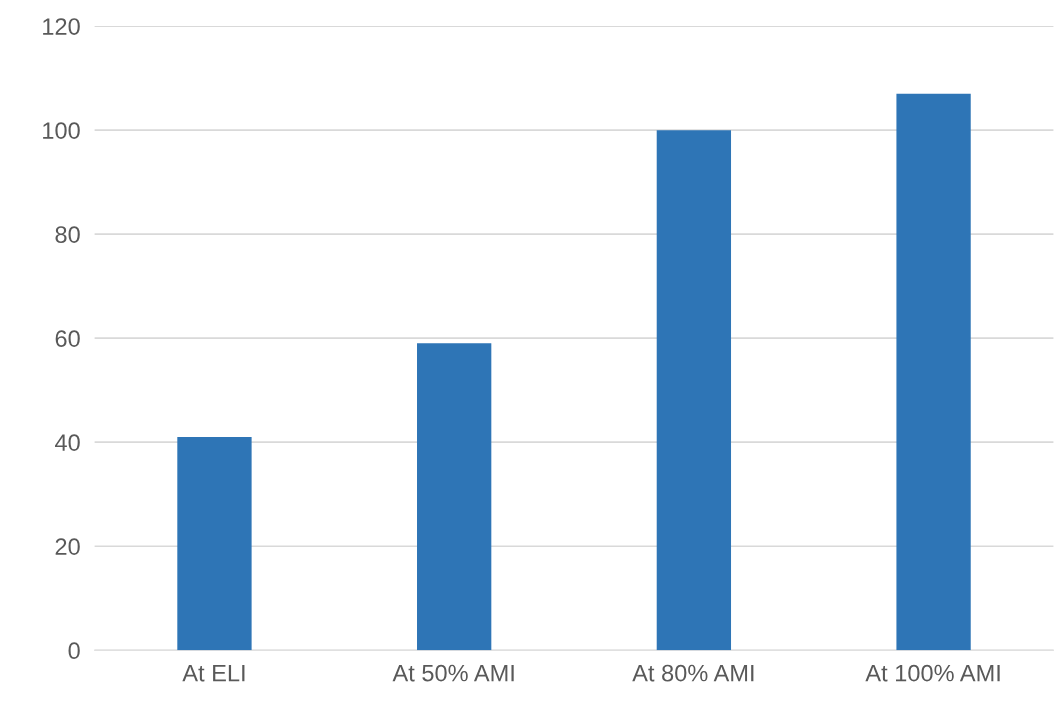 The height and width of the screenshot is (706, 1063). What do you see at coordinates (74, 651) in the screenshot?
I see `y-tick-label: 0` at bounding box center [74, 651].